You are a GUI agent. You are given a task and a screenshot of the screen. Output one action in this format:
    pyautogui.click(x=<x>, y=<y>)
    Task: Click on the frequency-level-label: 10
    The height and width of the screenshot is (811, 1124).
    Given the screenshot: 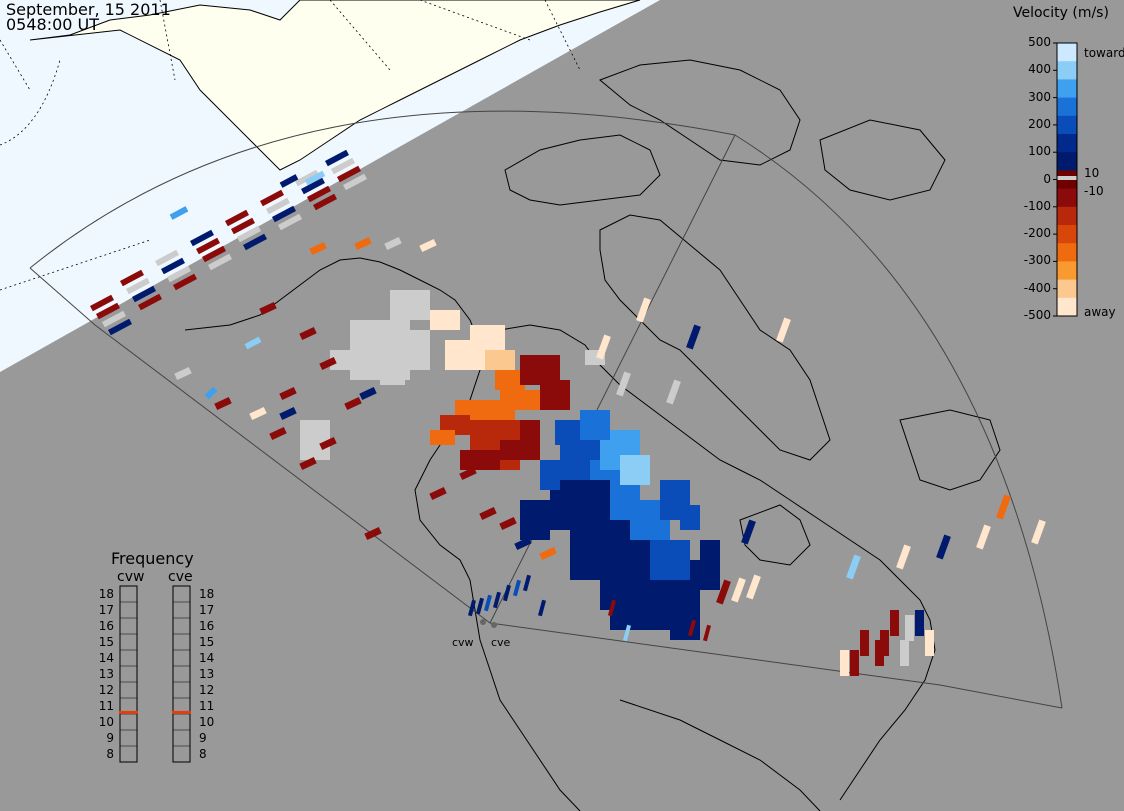 What is the action you would take?
    pyautogui.click(x=207, y=722)
    